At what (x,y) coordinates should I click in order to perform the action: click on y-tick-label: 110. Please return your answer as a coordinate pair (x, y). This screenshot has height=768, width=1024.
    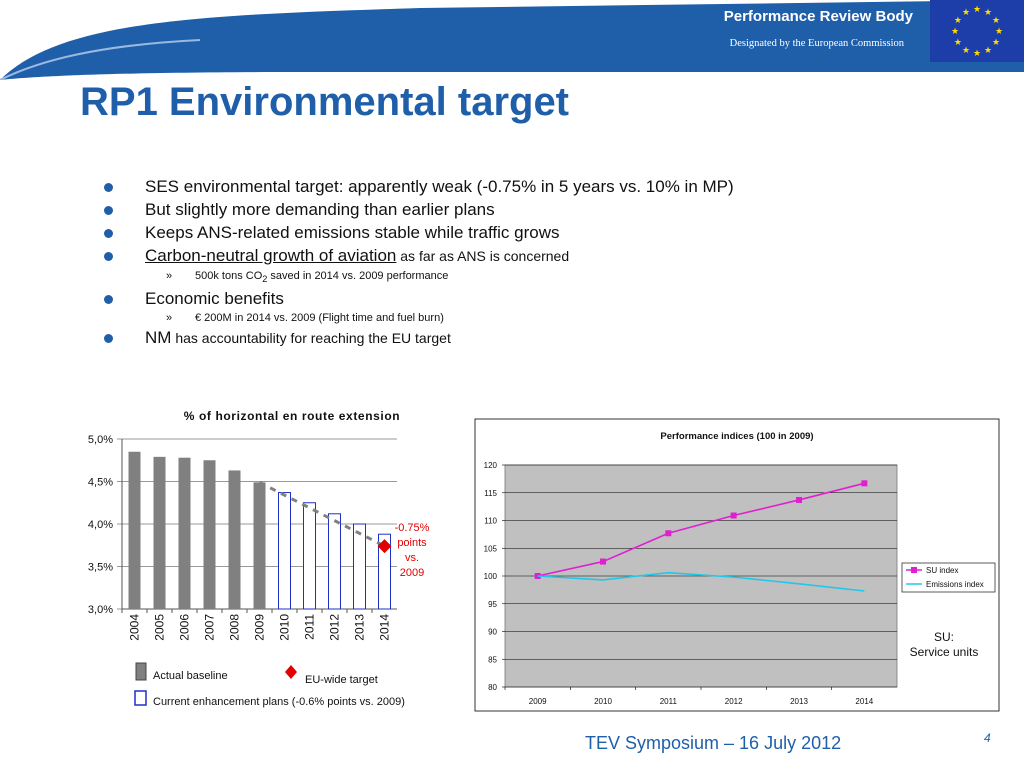
    Looking at the image, I should click on (490, 521).